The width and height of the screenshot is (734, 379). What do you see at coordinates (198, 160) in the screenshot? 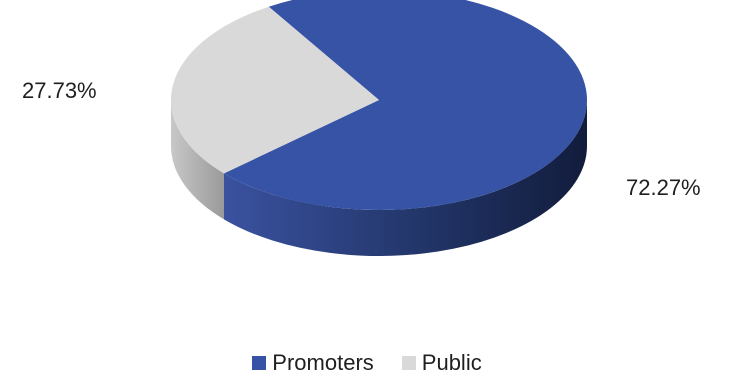
I see `pie-side-public` at bounding box center [198, 160].